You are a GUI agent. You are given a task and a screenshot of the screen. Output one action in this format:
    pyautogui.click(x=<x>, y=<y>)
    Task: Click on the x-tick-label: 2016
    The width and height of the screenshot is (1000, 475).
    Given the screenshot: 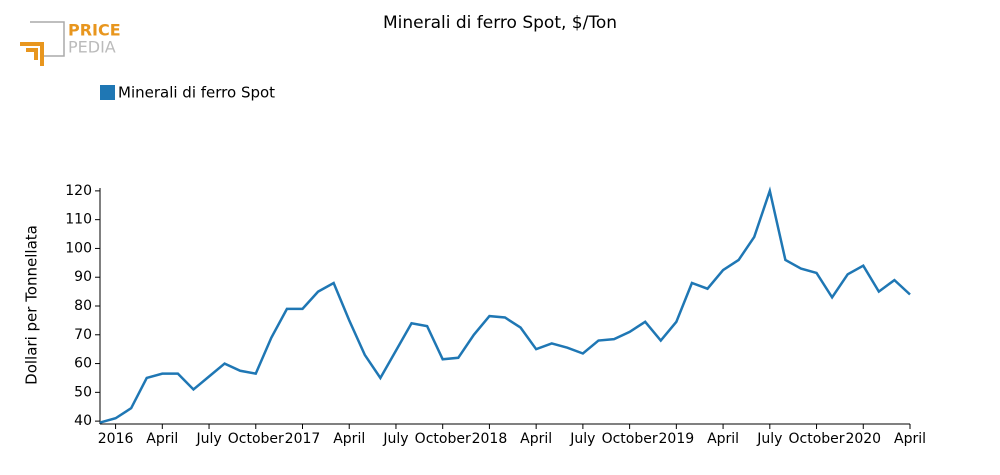 What is the action you would take?
    pyautogui.click(x=116, y=439)
    